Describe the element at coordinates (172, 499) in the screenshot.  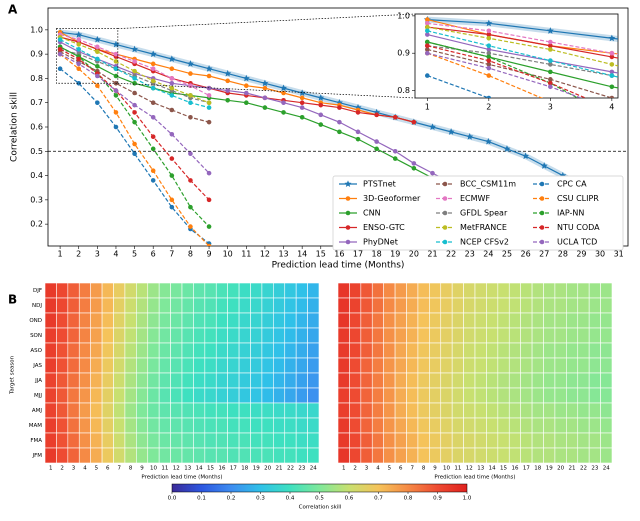
I see `colorbar-tick-label: 0.0` at that location.